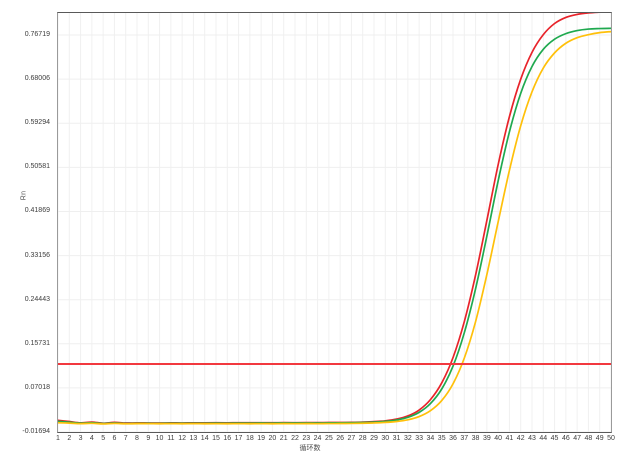 The width and height of the screenshot is (618, 457). Describe the element at coordinates (204, 438) in the screenshot. I see `x-tick-label: 14` at that location.